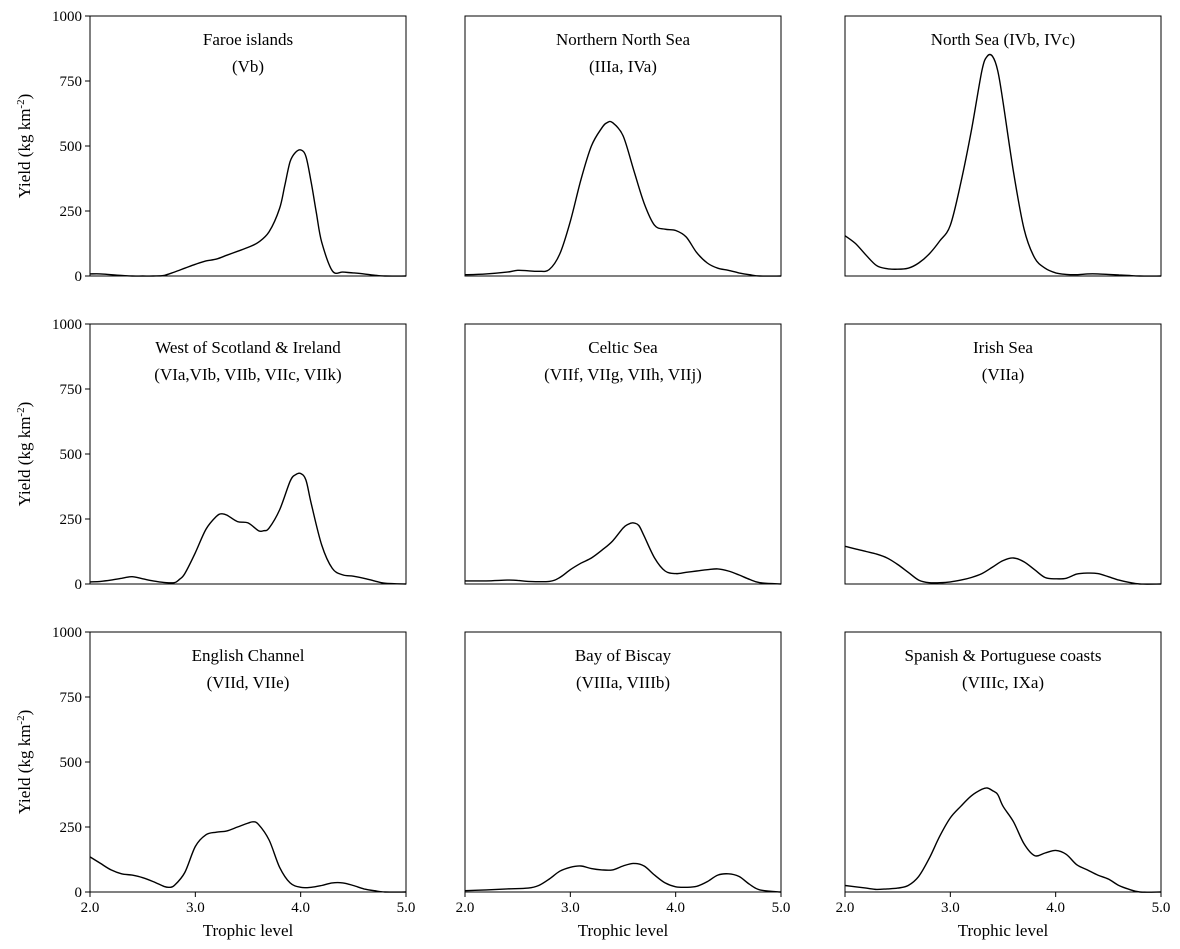 Image resolution: width=1180 pixels, height=949 pixels. I want to click on panel-3: North Sea (IVb, IVc), so click(1003, 146).